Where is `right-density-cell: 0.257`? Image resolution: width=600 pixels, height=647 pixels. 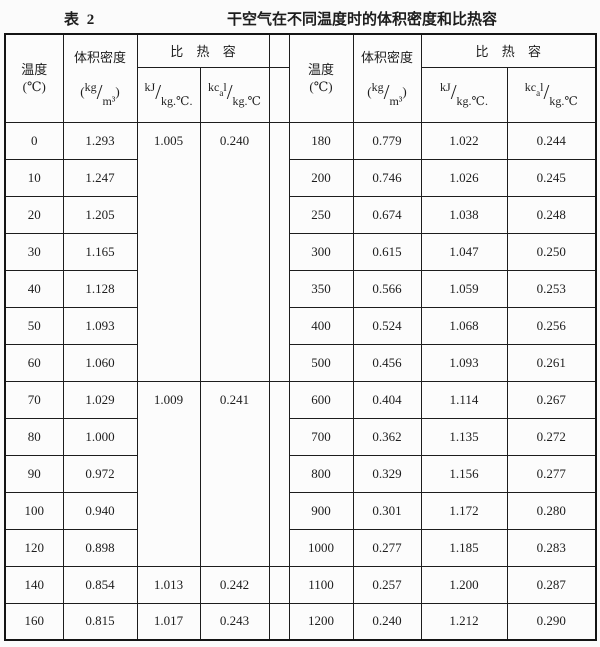 right-density-cell: 0.257 is located at coordinates (387, 584).